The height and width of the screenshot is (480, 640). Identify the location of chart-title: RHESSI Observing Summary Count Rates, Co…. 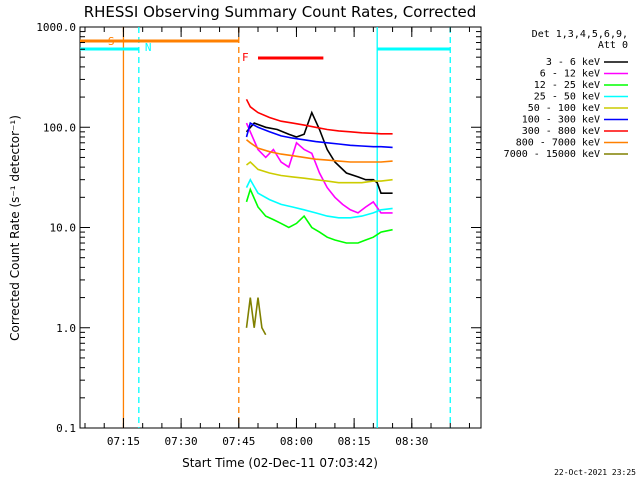
(280, 12).